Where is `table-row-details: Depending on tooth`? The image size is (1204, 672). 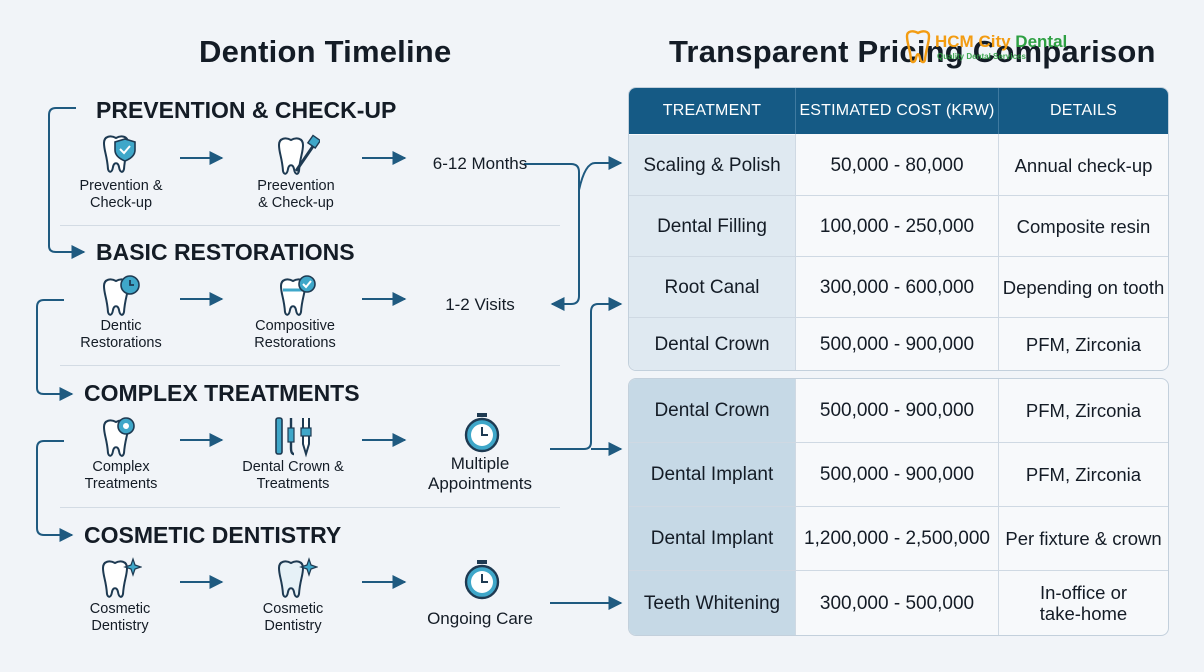
table-row-details: Depending on tooth is located at coordinates (1083, 287).